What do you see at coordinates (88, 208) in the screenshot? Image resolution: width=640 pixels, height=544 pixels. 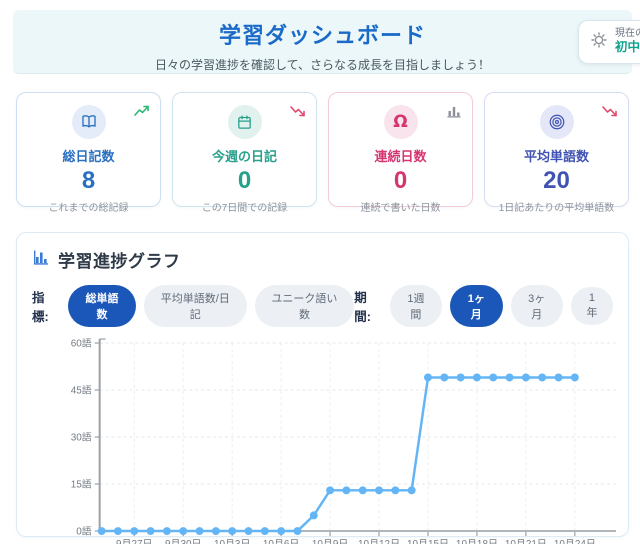 I see `stat-subtitle: これまでの総記録` at bounding box center [88, 208].